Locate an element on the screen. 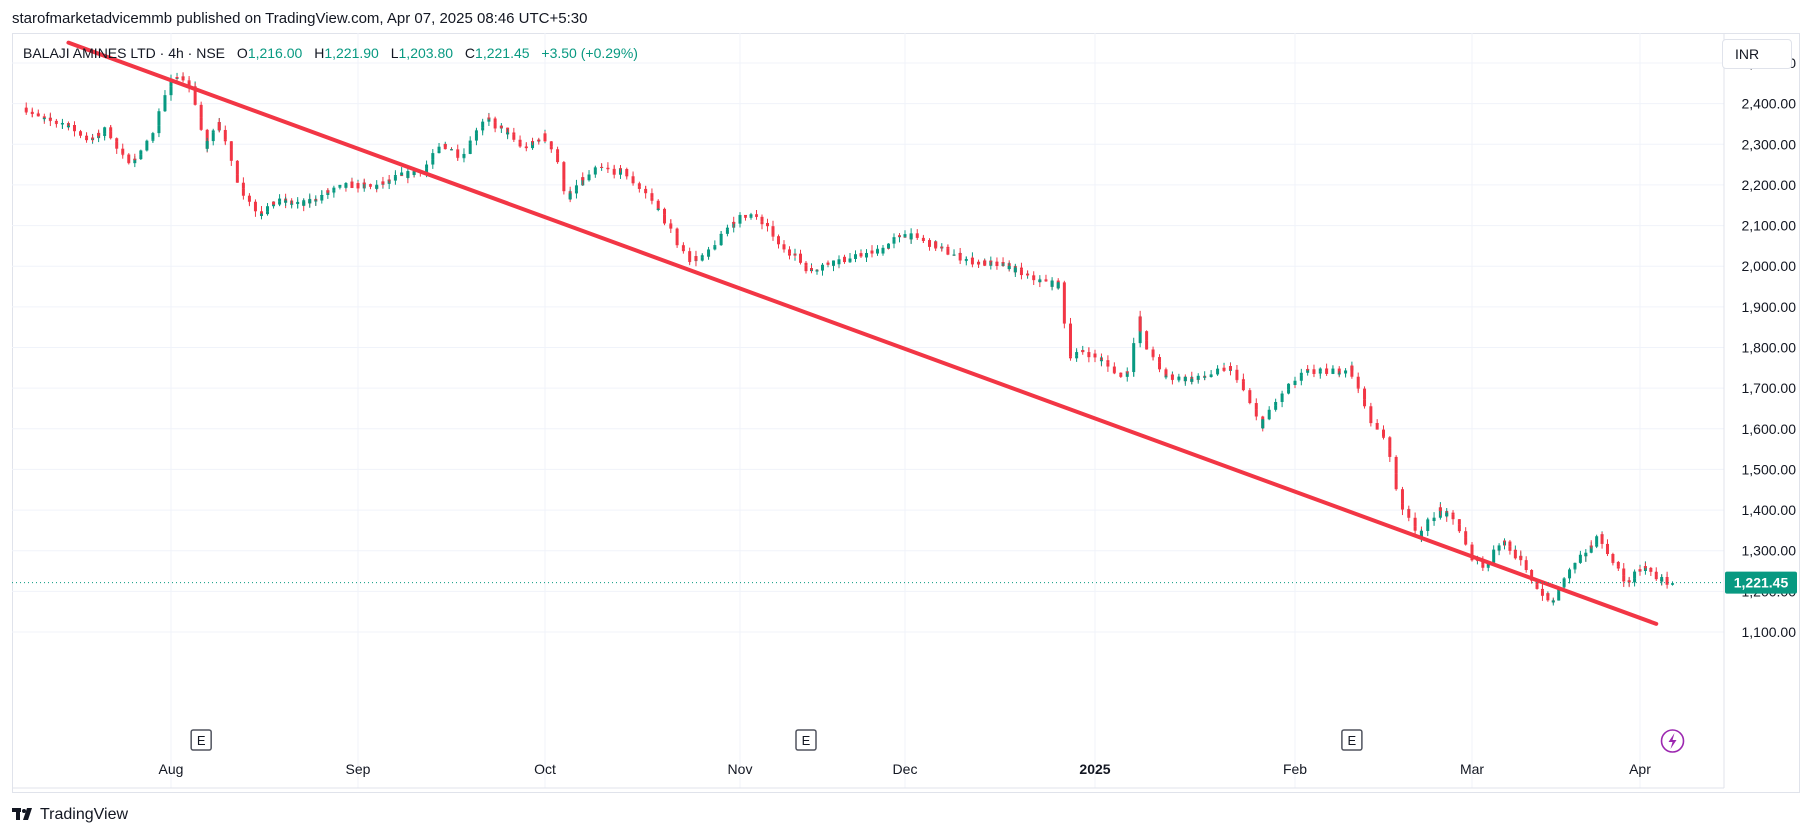  y-tick-label: 2,400.00 is located at coordinates (1769, 104).